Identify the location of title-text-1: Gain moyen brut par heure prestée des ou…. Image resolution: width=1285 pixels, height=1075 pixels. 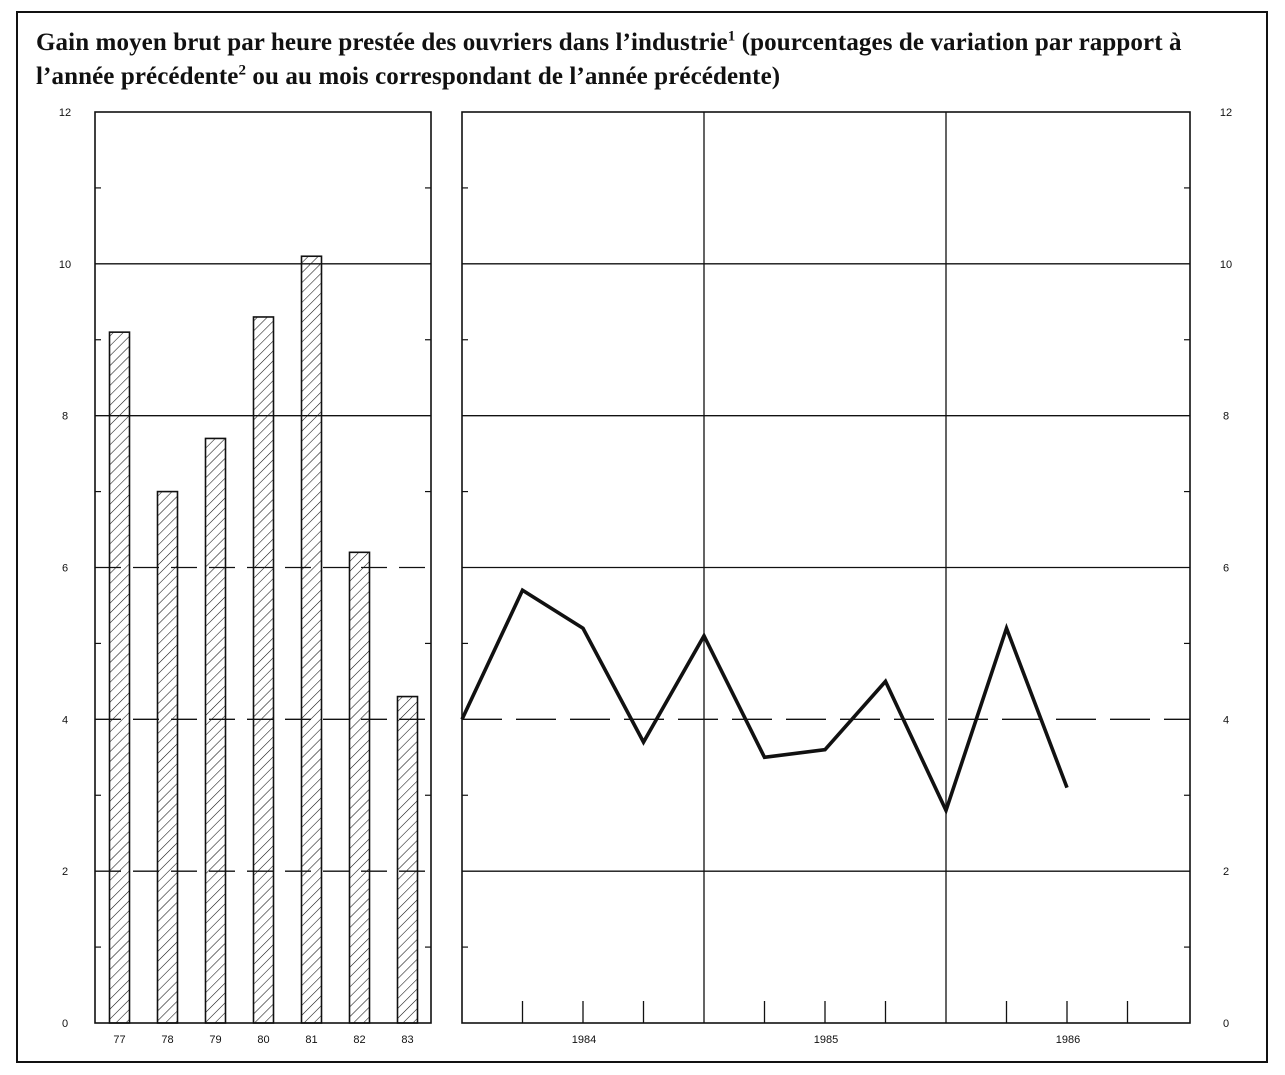
(382, 42).